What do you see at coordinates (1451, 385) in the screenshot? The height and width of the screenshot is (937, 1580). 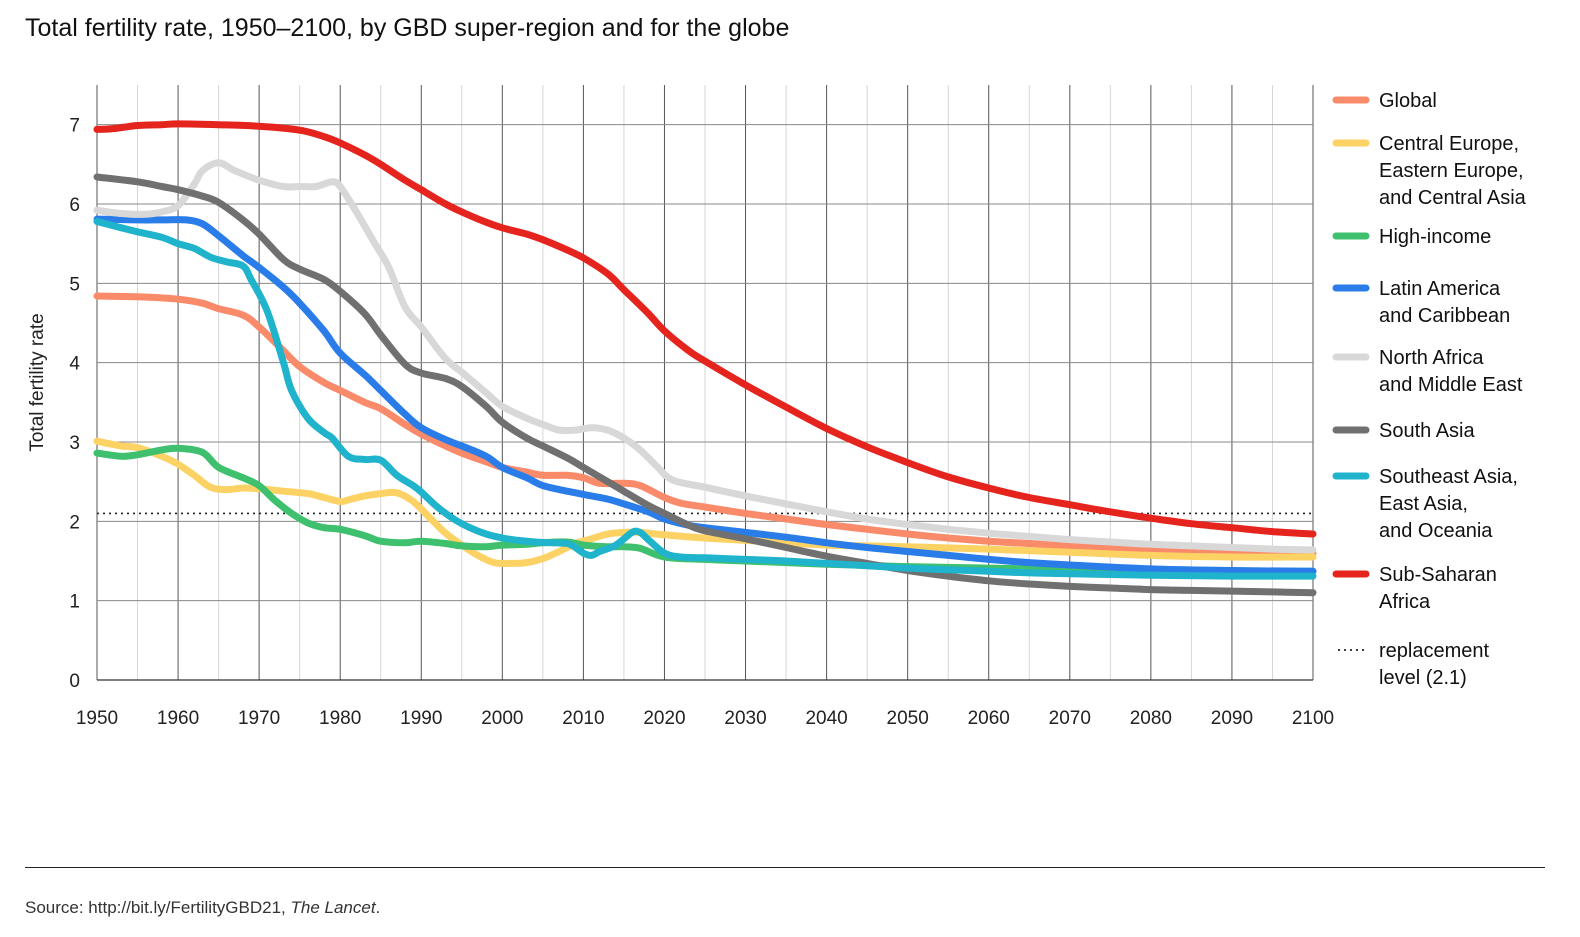 I see `legend-label-north-africa: and Middle East` at bounding box center [1451, 385].